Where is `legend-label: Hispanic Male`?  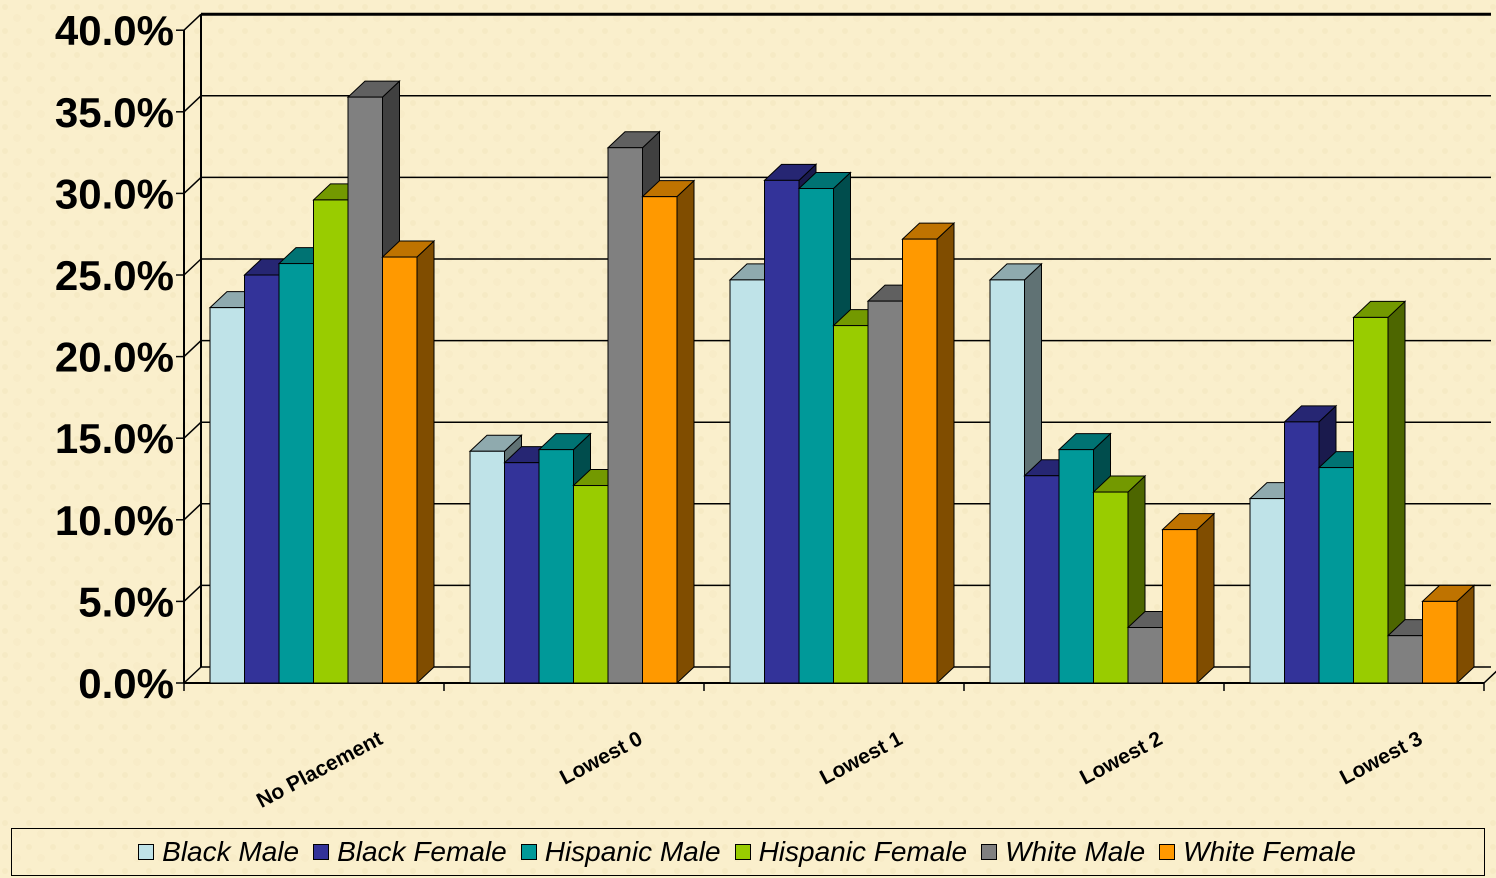 legend-label: Hispanic Male is located at coordinates (632, 851).